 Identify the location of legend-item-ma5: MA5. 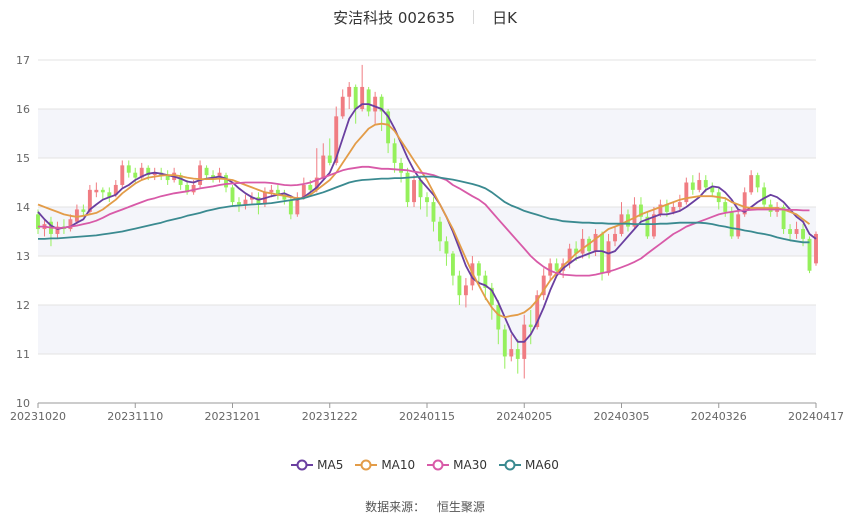
(317, 465).